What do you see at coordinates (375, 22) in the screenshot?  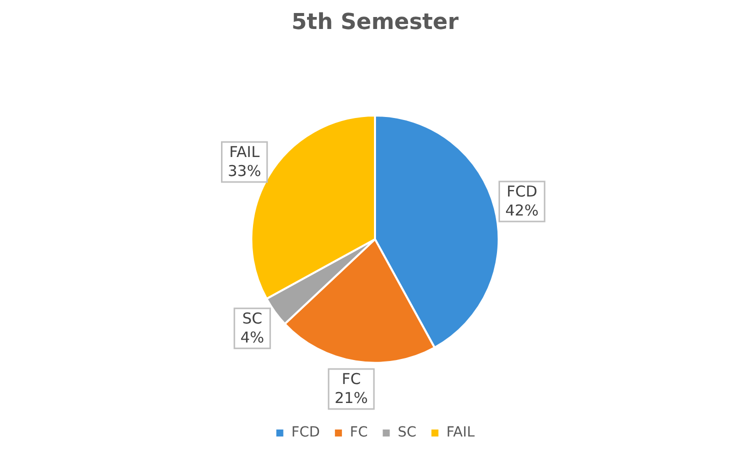 I see `chart-title: 5th Semester` at bounding box center [375, 22].